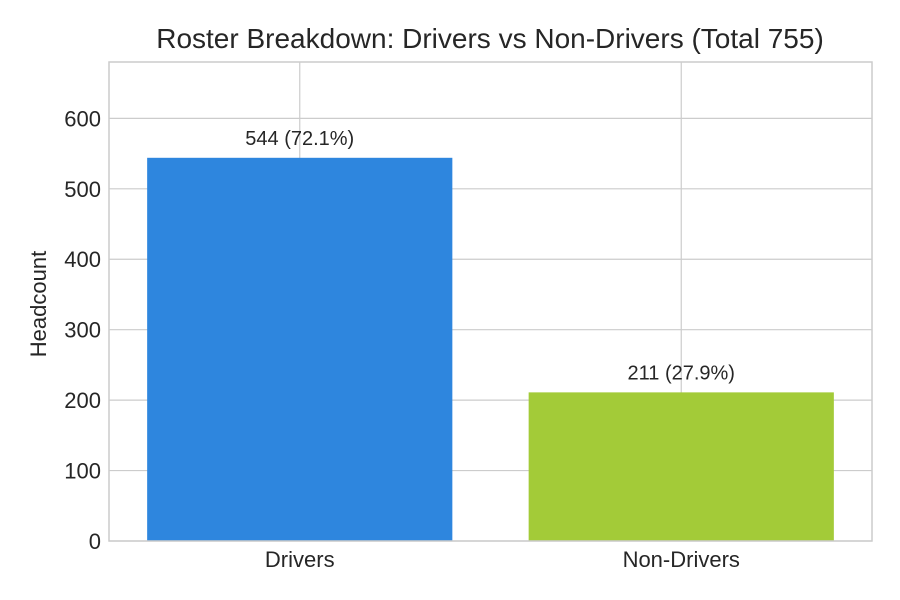 This screenshot has height=600, width=900. Describe the element at coordinates (502, 559) in the screenshot. I see `x-ticks-layer: Drivers Non-Drivers` at that location.